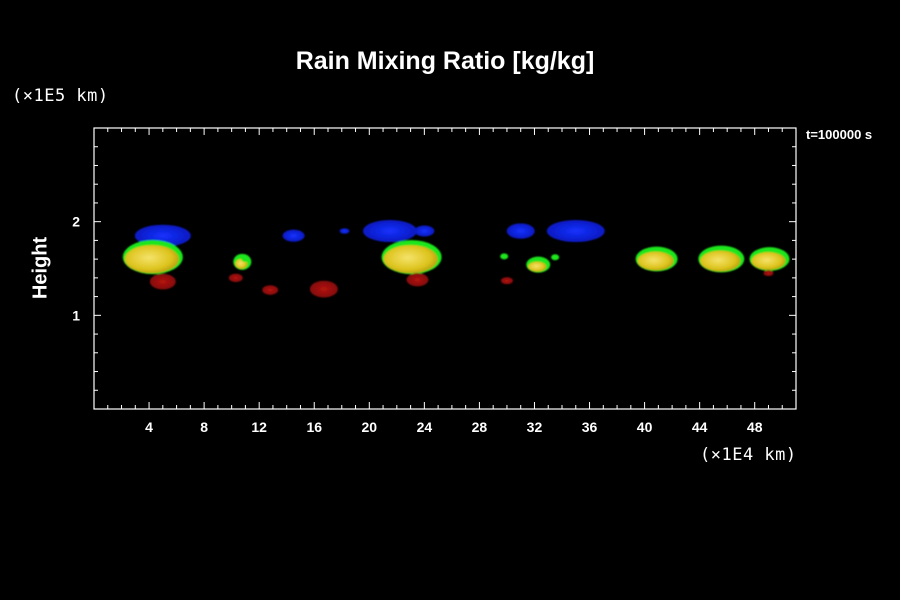 The height and width of the screenshot is (600, 900). I want to click on chart-title: Rain Mixing Ratio [kg/kg], so click(445, 61).